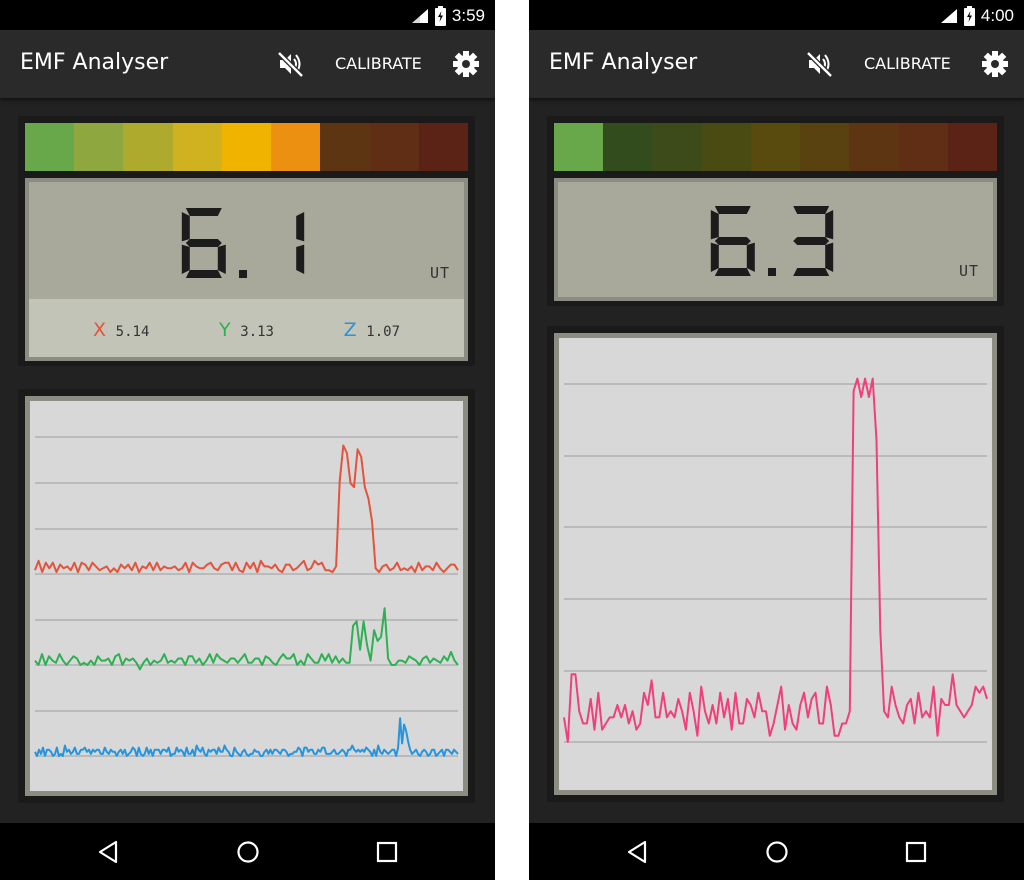 The height and width of the screenshot is (880, 1024). What do you see at coordinates (257, 332) in the screenshot?
I see `y-axis-value: 3.13` at bounding box center [257, 332].